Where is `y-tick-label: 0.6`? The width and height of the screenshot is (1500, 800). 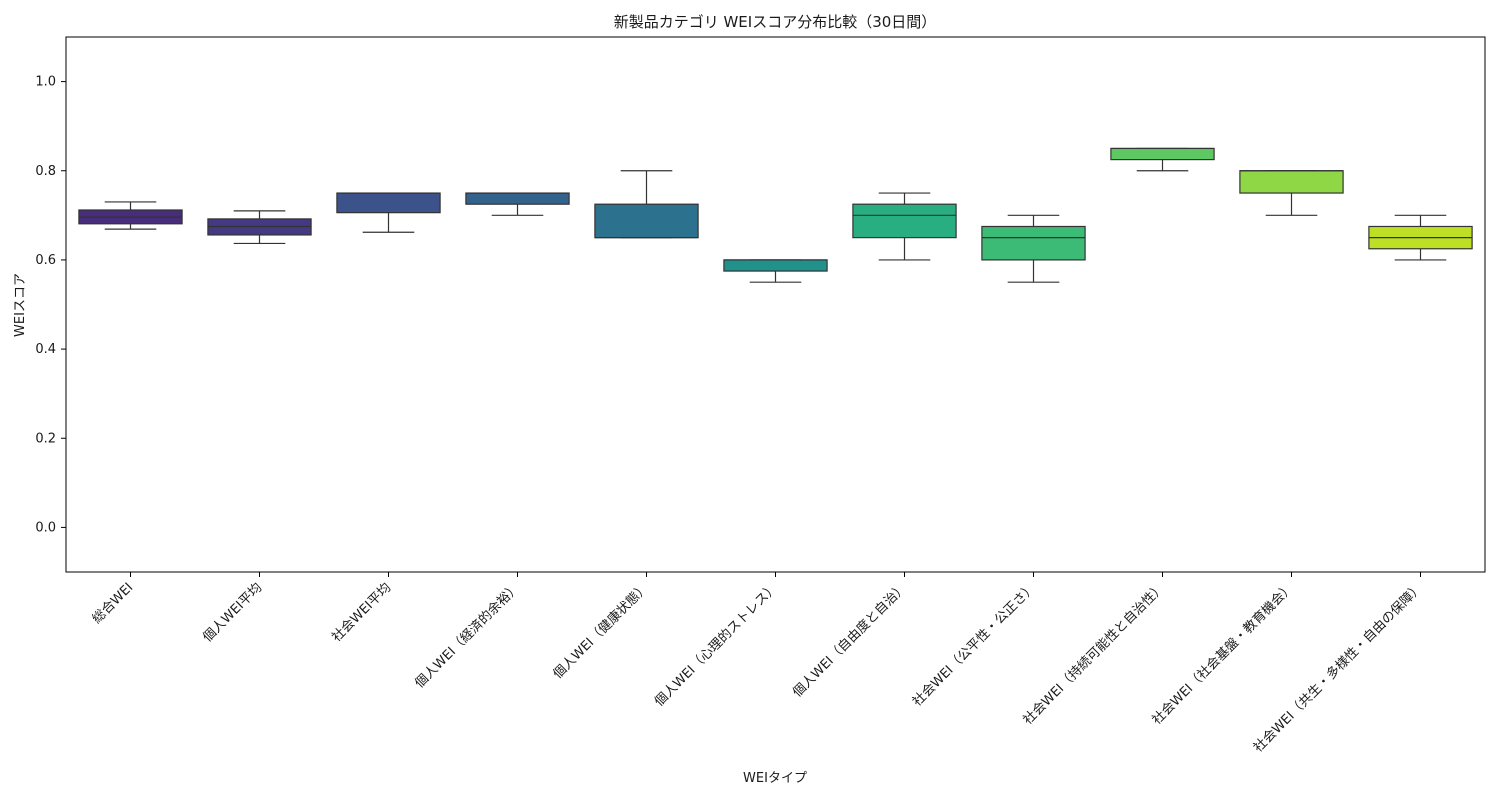 y-tick-label: 0.6 is located at coordinates (45, 260).